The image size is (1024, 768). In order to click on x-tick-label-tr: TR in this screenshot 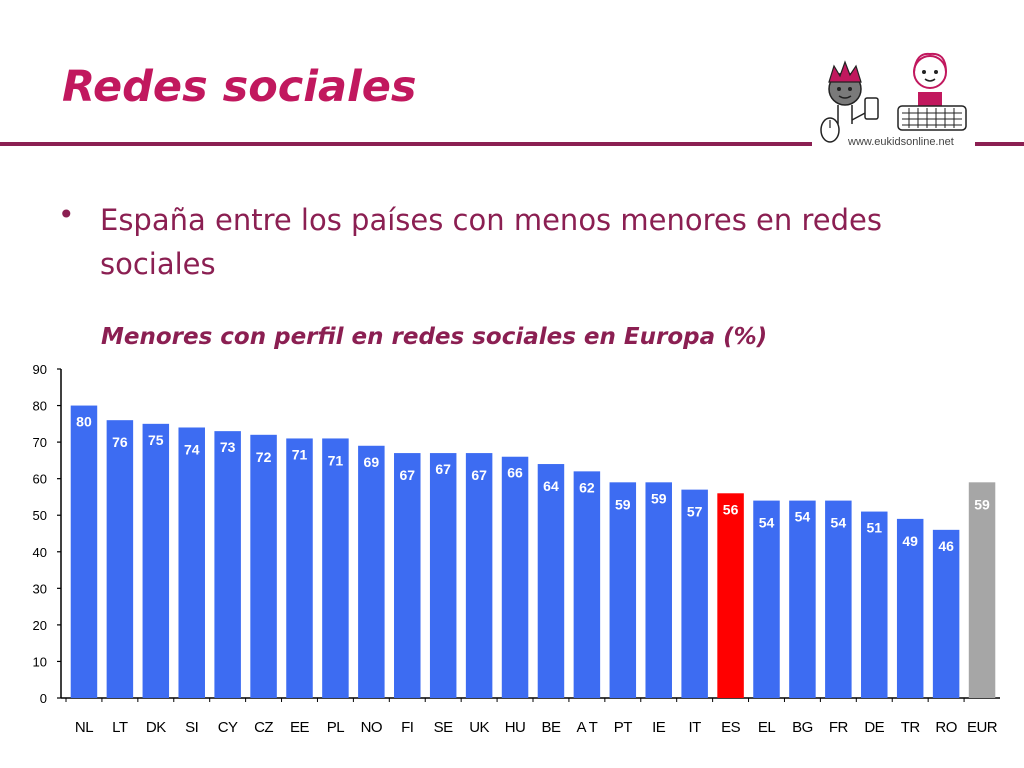, I will do `click(911, 727)`.